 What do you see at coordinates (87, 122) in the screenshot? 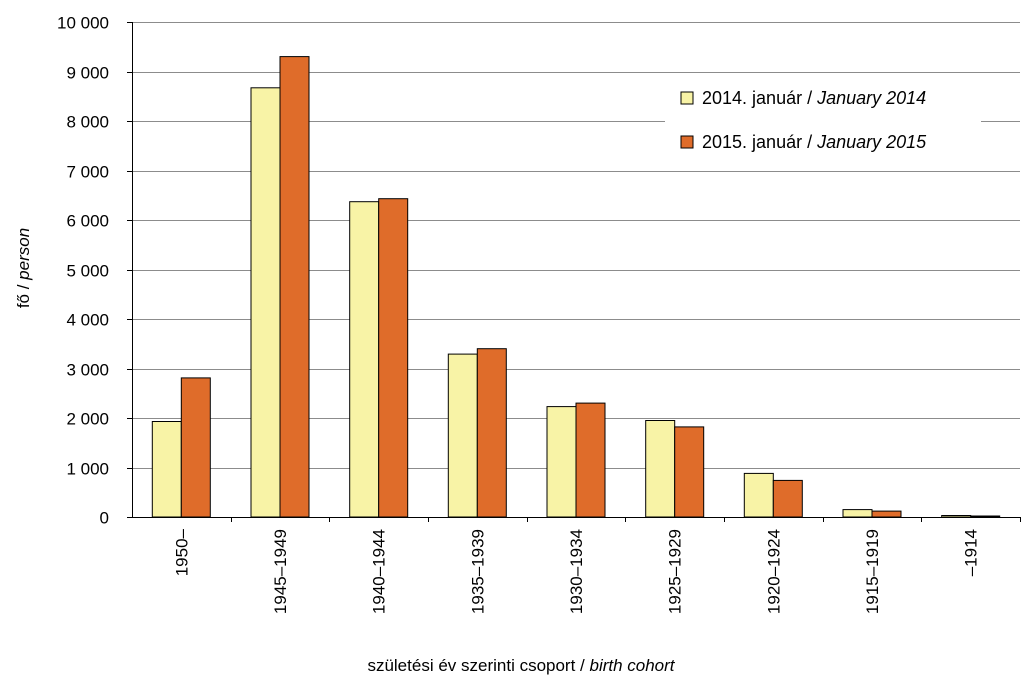
I see `y-tick-label: 8 000` at bounding box center [87, 122].